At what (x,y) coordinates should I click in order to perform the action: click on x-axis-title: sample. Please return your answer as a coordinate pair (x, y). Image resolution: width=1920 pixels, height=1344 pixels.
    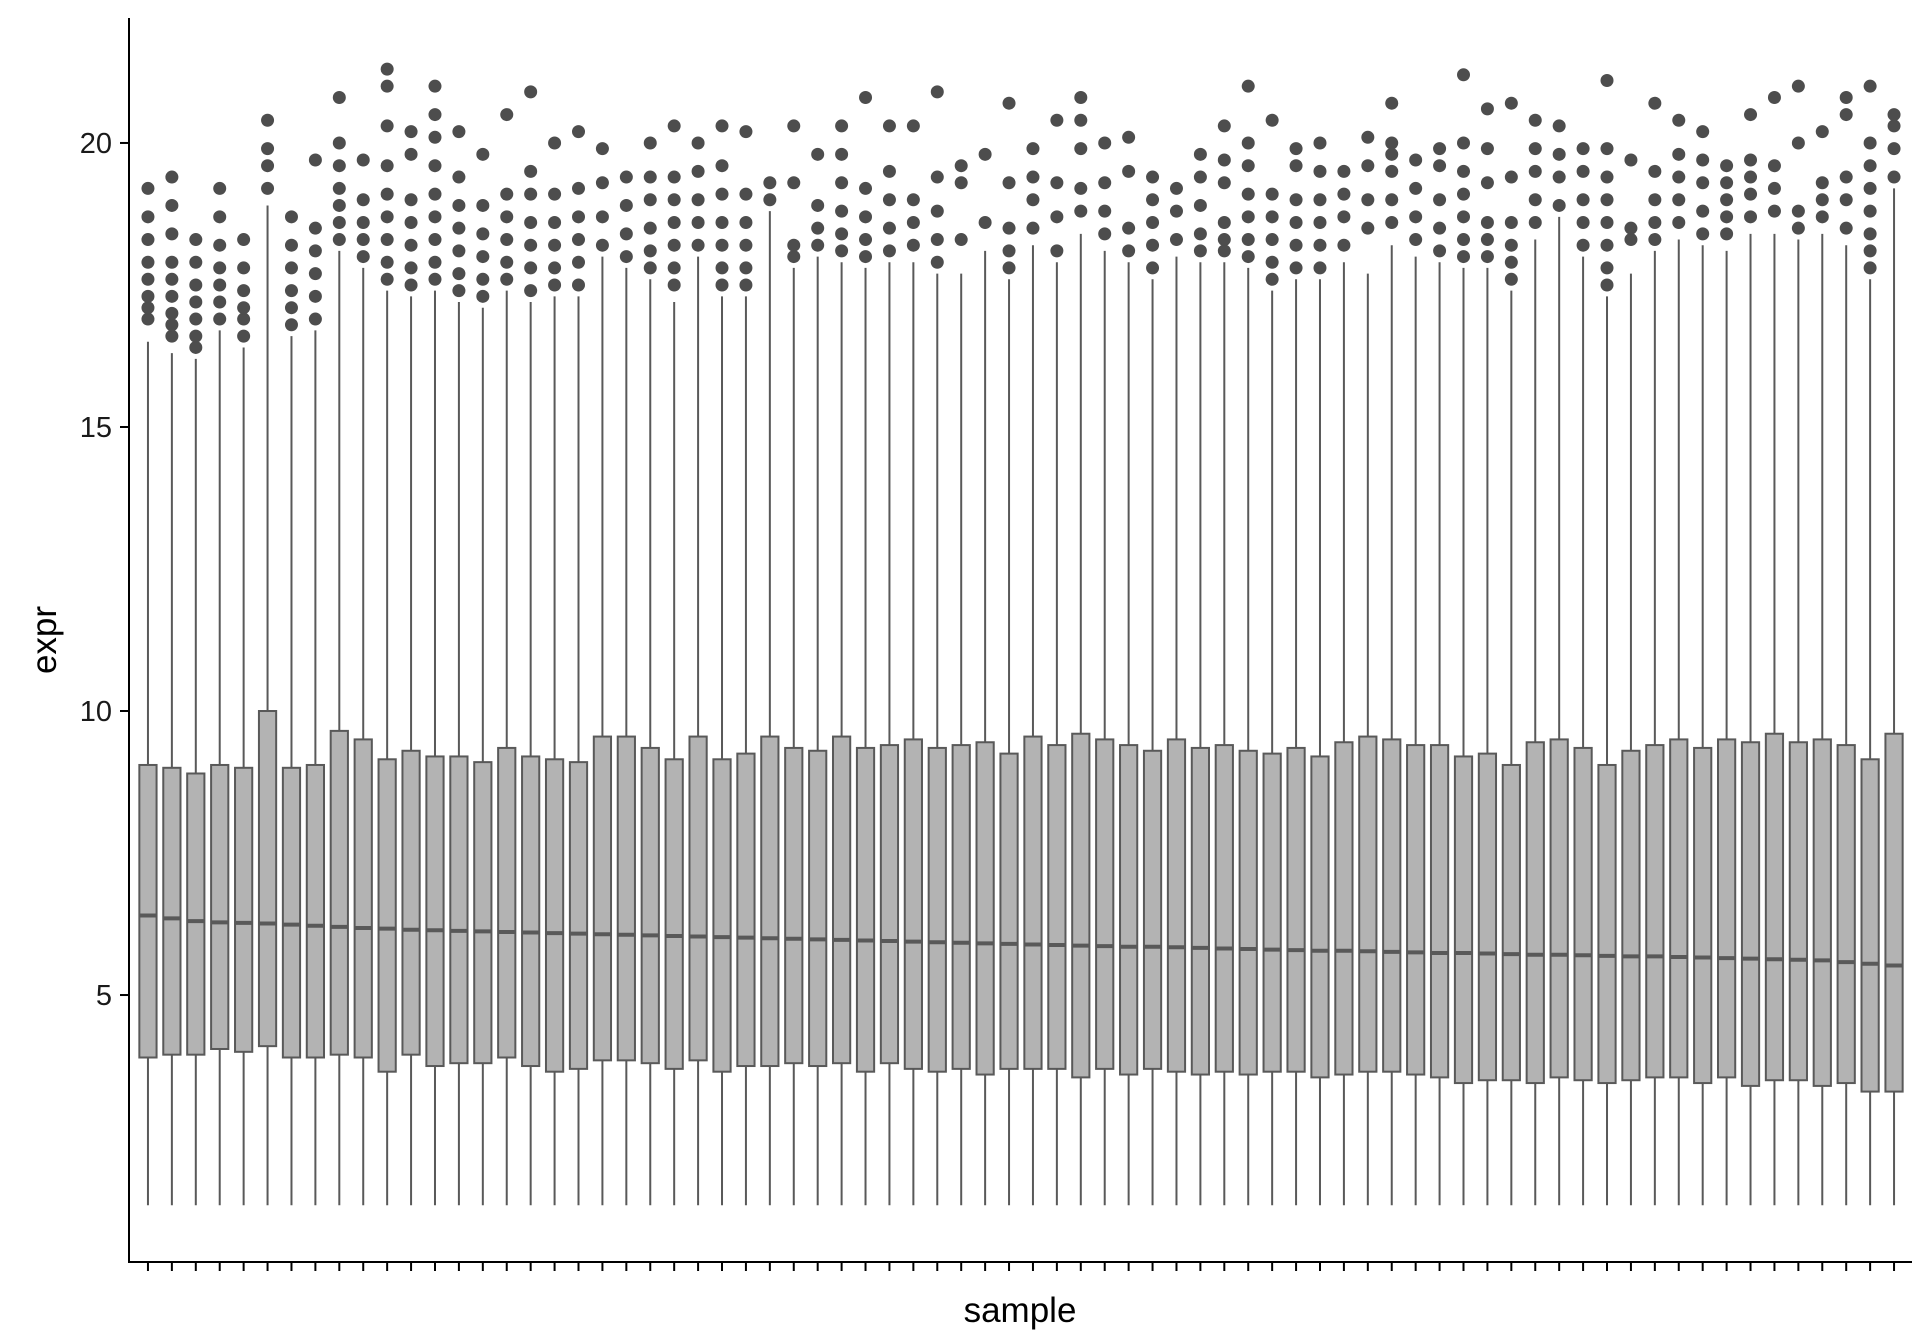
    Looking at the image, I should click on (1020, 1310).